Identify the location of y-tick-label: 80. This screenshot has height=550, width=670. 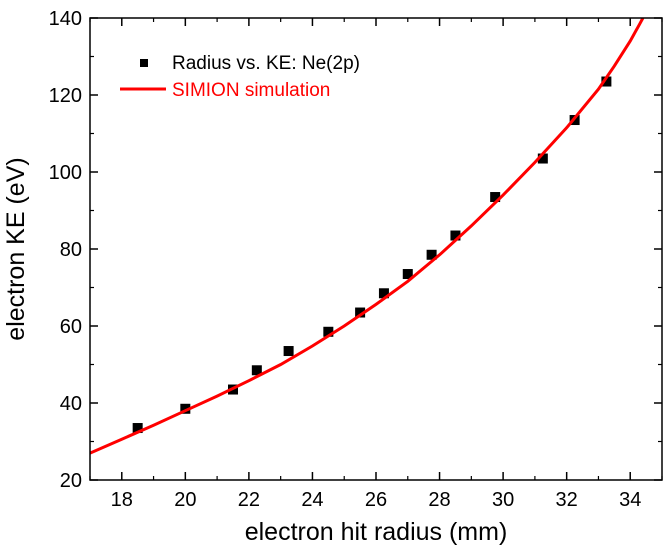
(71, 250).